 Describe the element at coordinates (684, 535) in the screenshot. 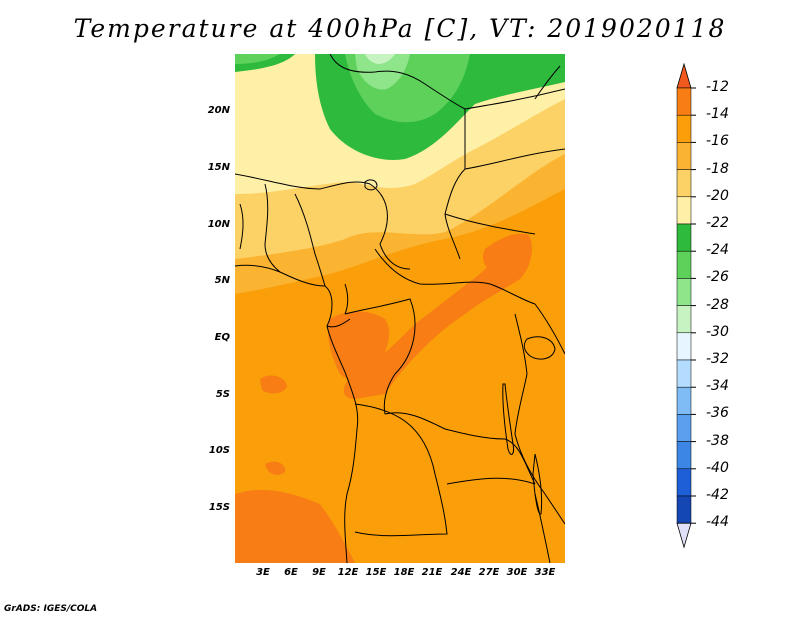

I see `colorbar-bottom-triangle` at that location.